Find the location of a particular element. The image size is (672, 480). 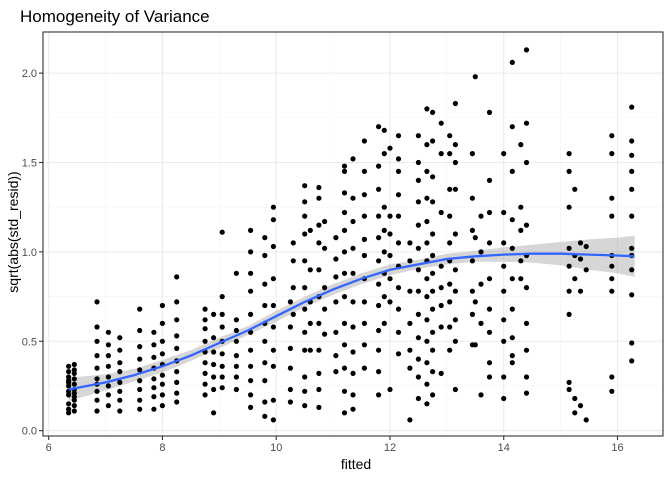

y-tick-label: 1.5 is located at coordinates (29, 163).